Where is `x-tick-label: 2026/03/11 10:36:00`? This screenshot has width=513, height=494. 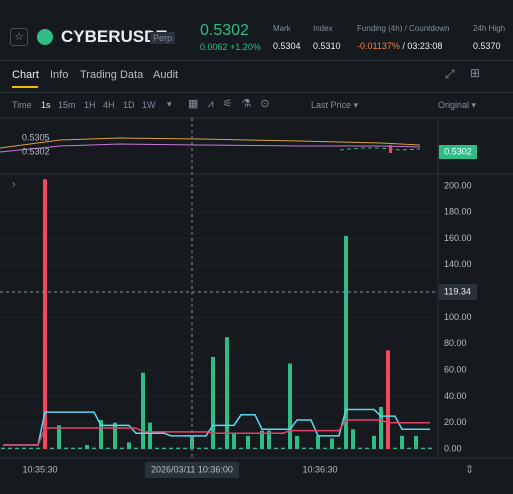 x-tick-label: 2026/03/11 10:36:00 is located at coordinates (192, 469).